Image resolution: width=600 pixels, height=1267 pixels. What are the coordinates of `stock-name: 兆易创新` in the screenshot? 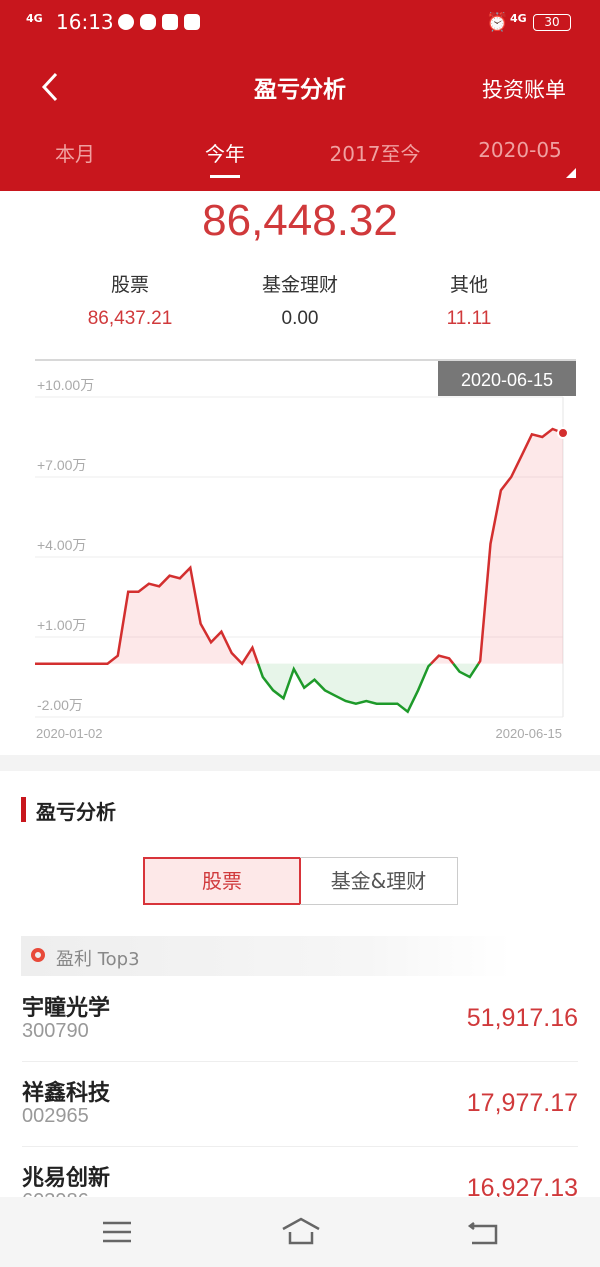 It's located at (66, 1178).